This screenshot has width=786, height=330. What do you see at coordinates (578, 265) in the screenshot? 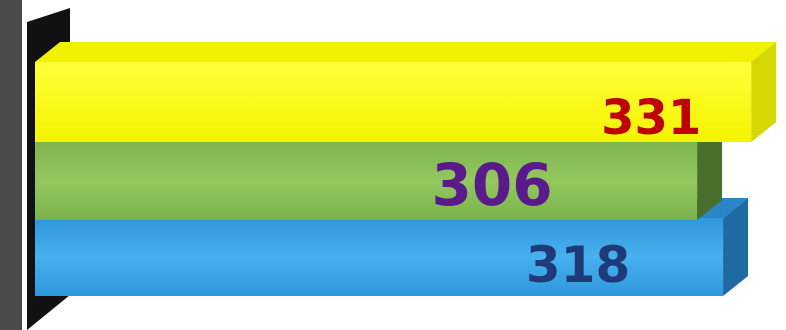
I see `data-label-3: 318` at bounding box center [578, 265].